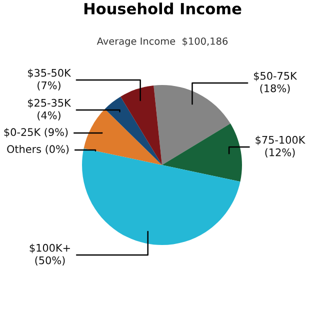 The image size is (325, 325). I want to click on slice-label: $35-50K, so click(50, 73).